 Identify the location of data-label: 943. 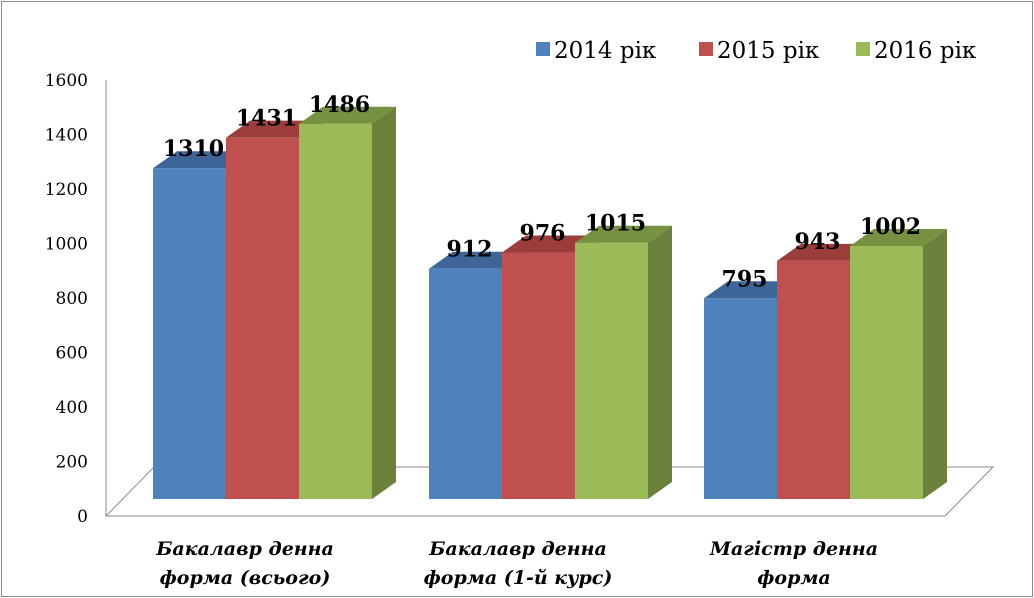
(818, 242).